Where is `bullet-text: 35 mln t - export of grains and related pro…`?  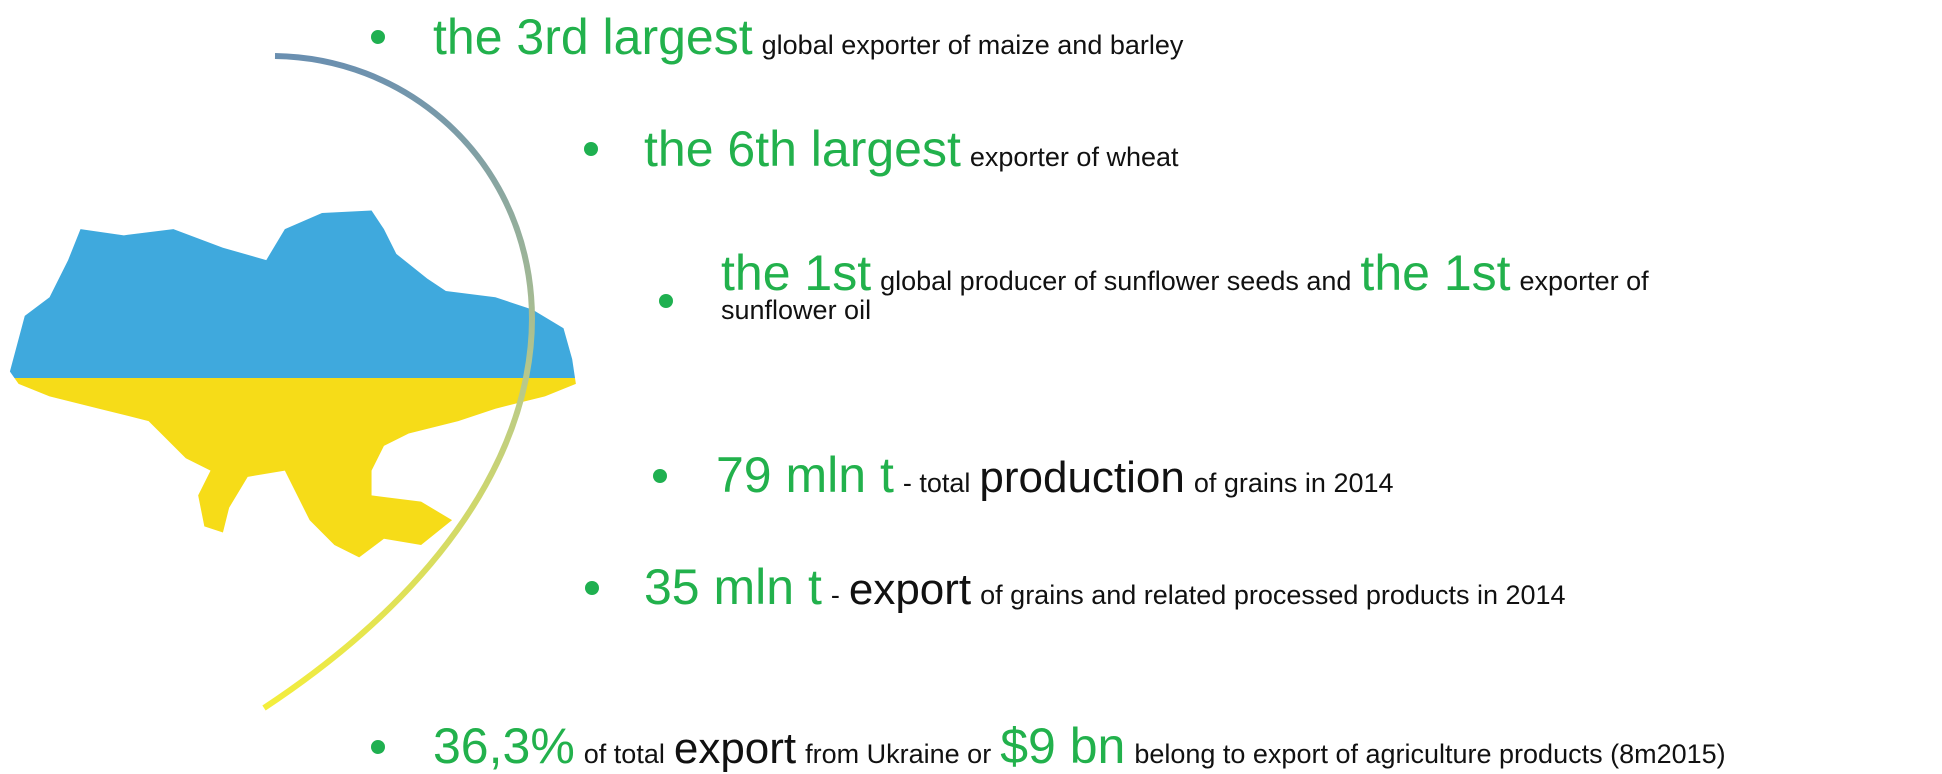 bullet-text: 35 mln t - export of grains and related pro… is located at coordinates (1109, 587).